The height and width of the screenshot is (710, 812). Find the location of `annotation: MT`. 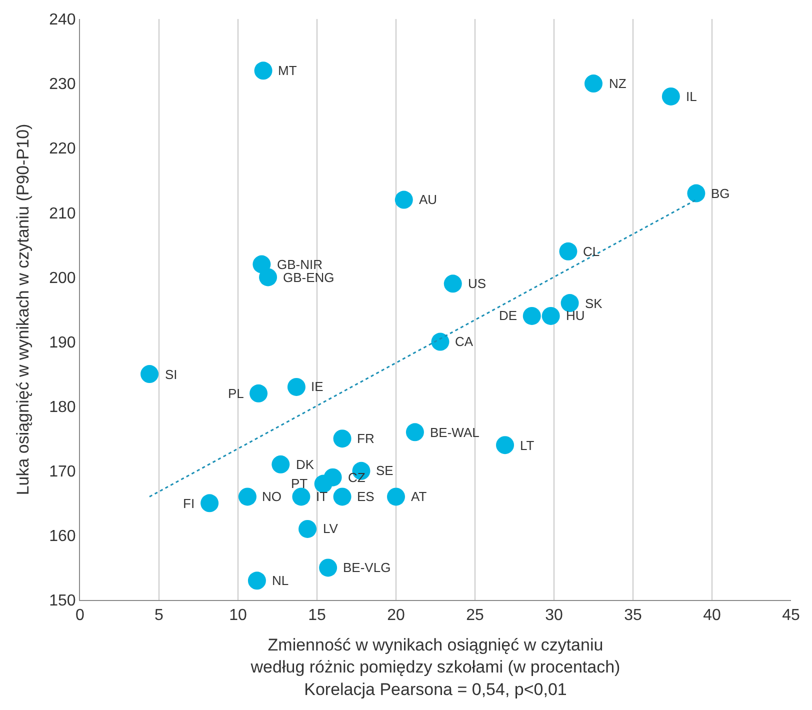

annotation: MT is located at coordinates (287, 70).